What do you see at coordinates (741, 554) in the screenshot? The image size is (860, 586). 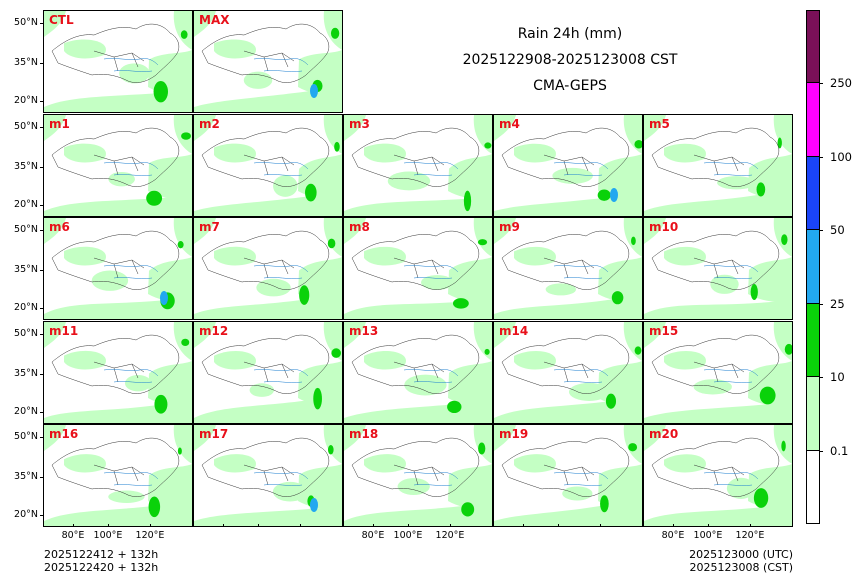 I see `footer-valid-utc: 2025123000 (UTC)` at bounding box center [741, 554].